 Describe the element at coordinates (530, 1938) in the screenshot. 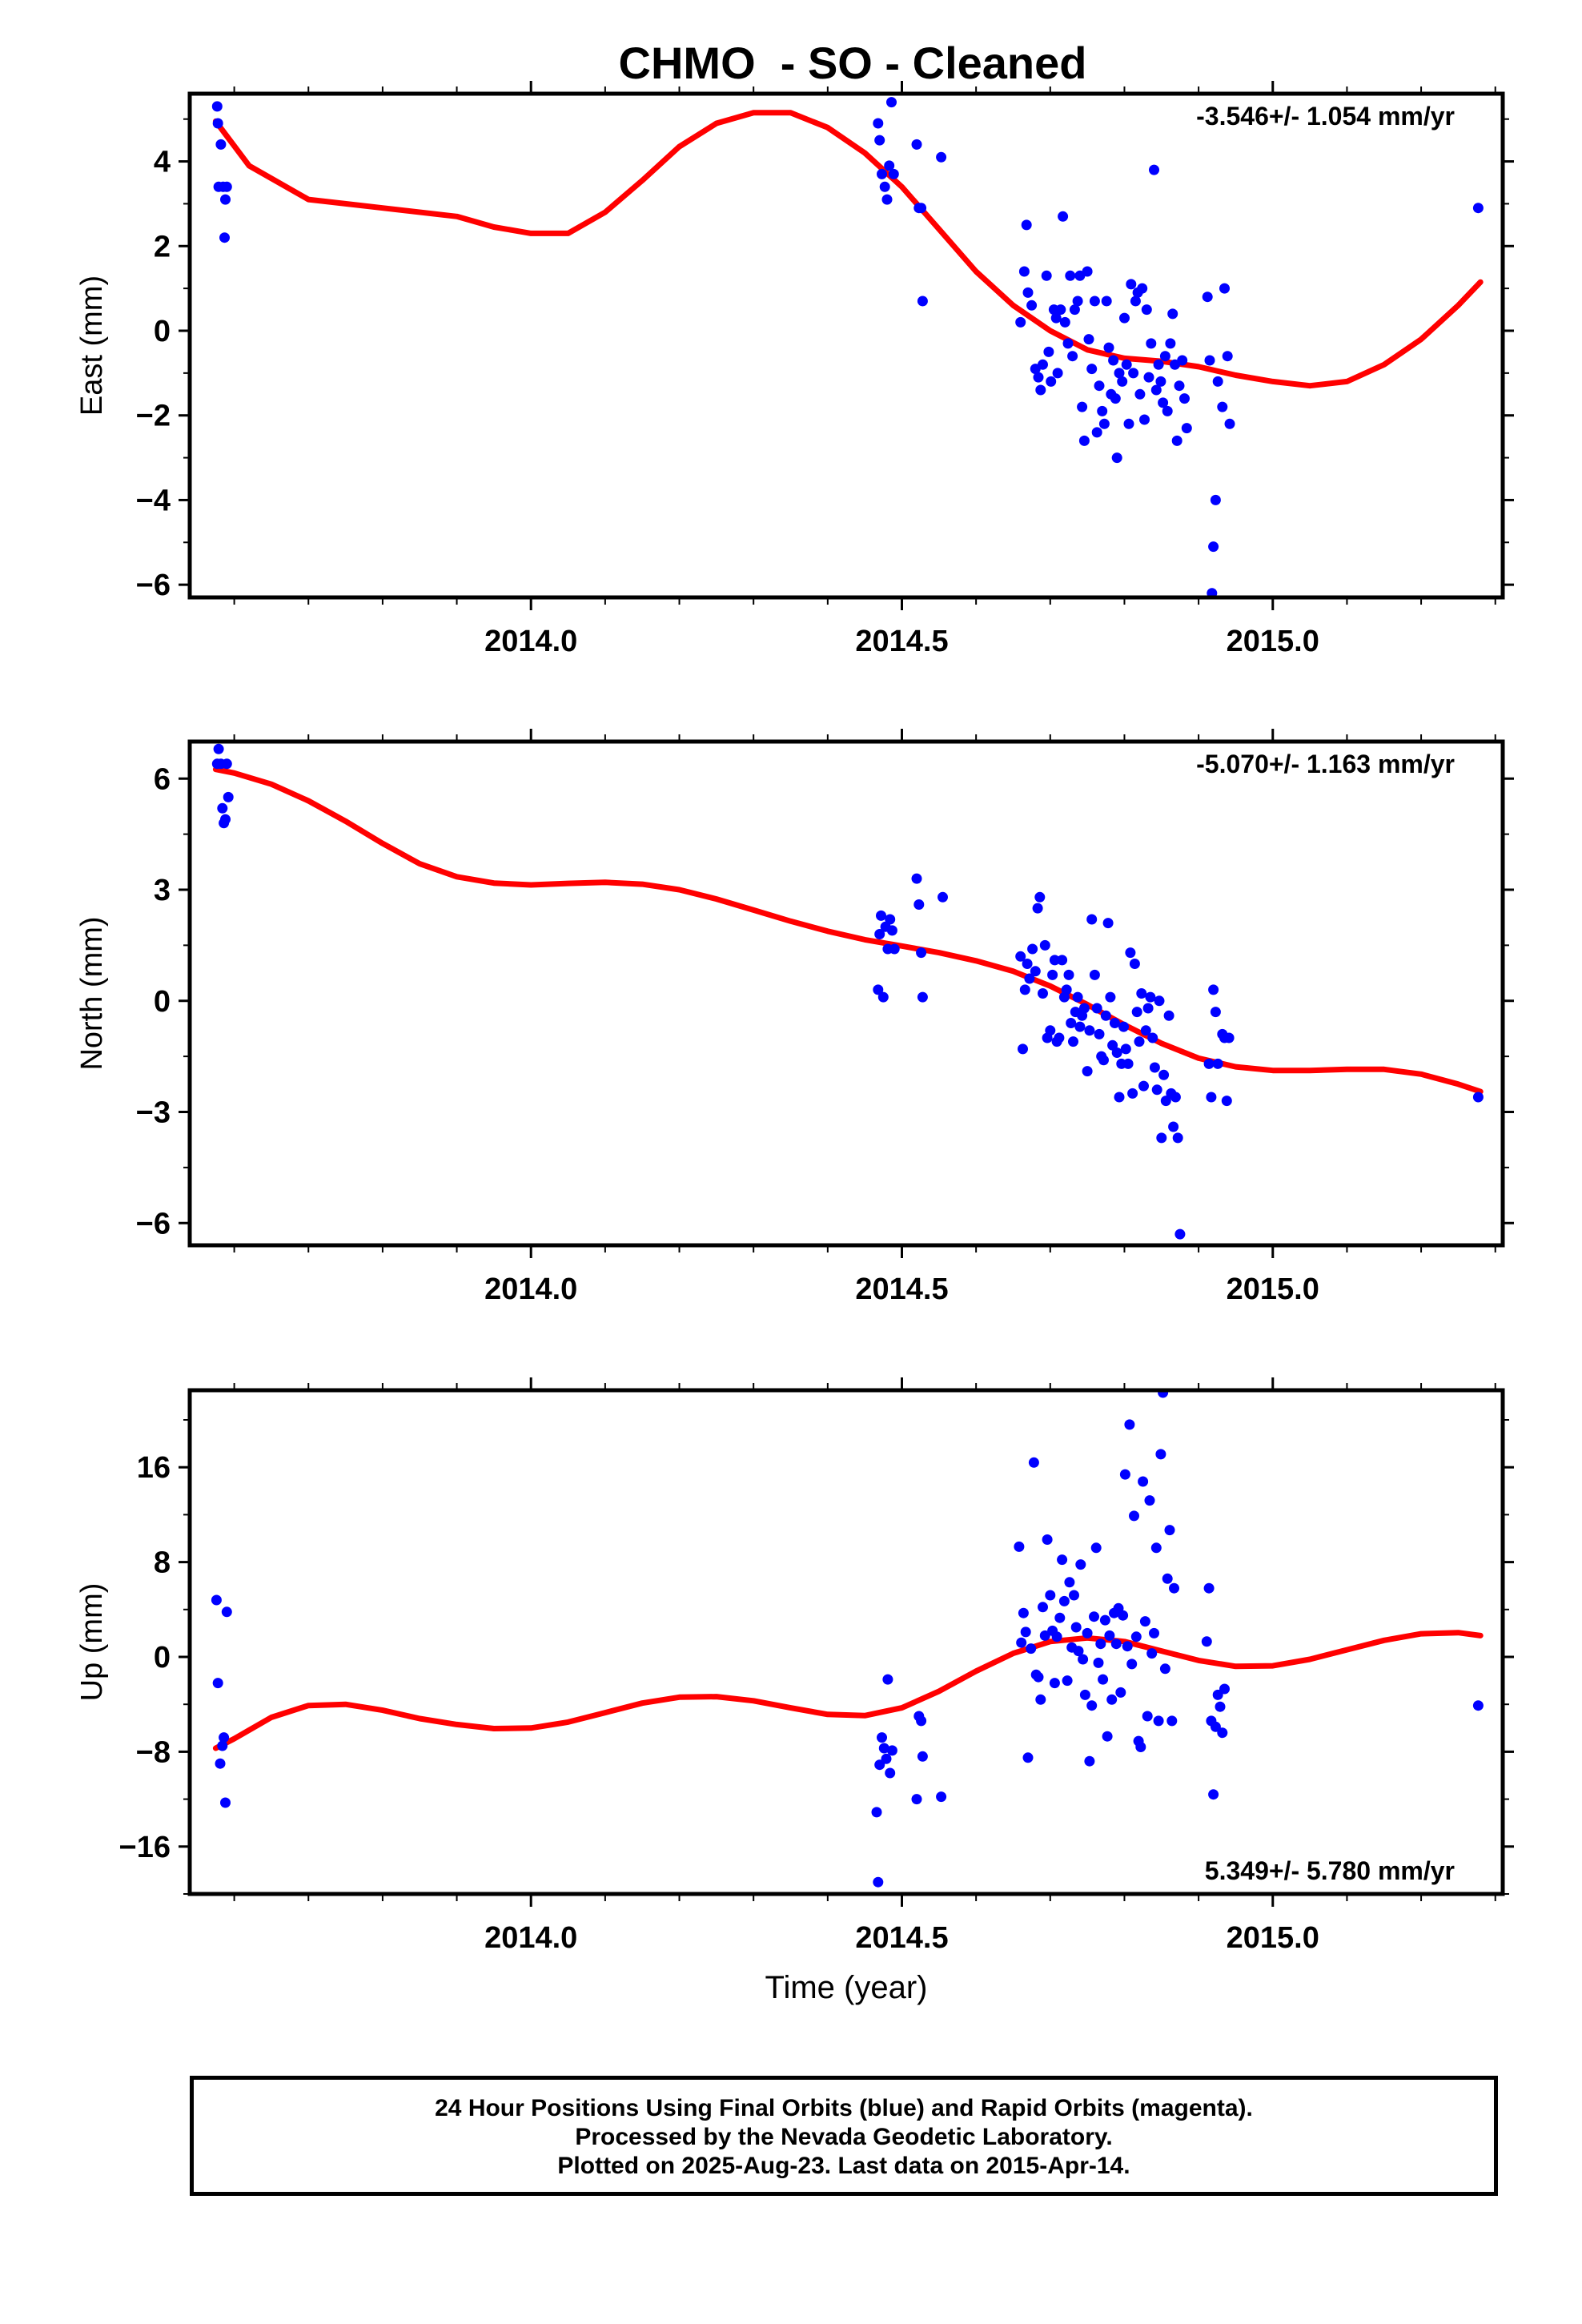

I see `x-tick-label: 2014.0` at that location.